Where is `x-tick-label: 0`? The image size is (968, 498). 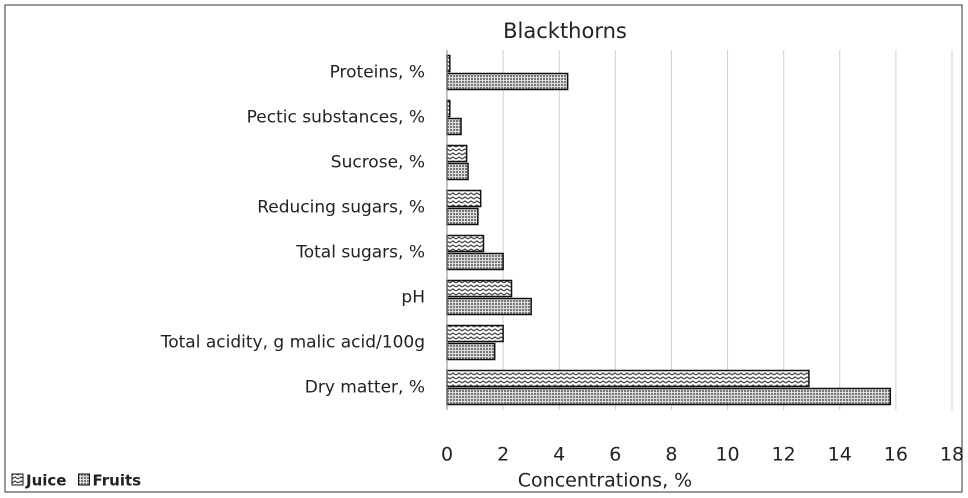
x-tick-label: 0 is located at coordinates (447, 455).